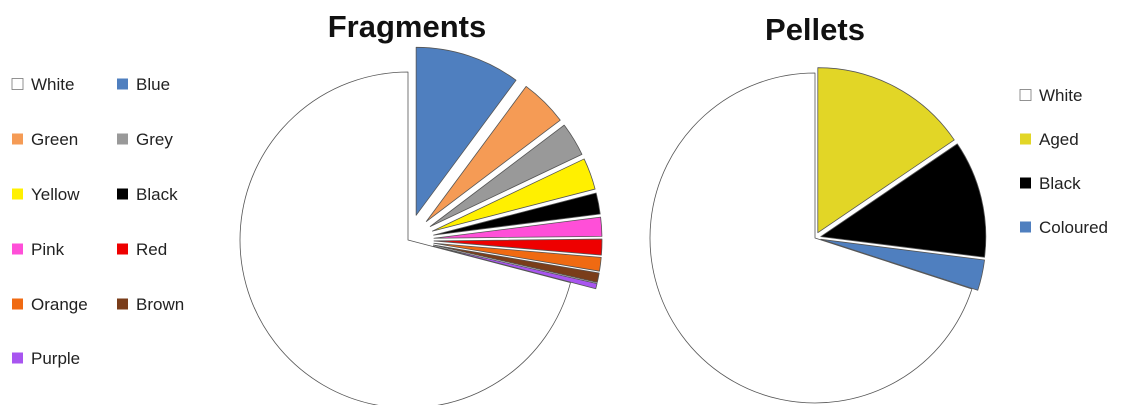  Describe the element at coordinates (151, 249) in the screenshot. I see `legend-label: Red` at that location.